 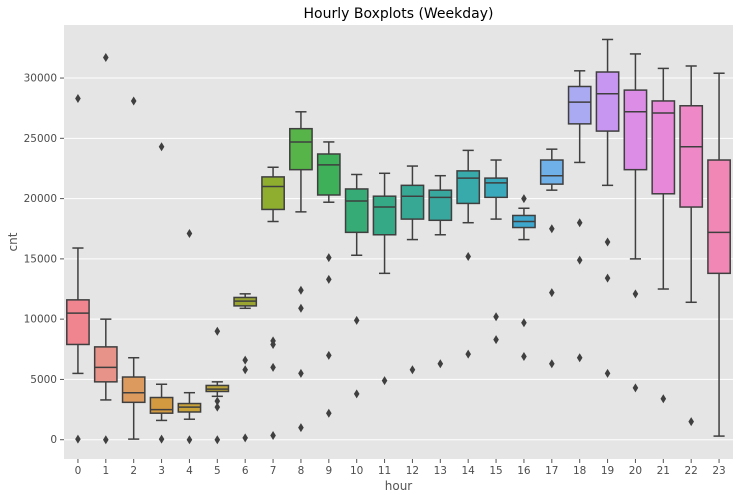 I want to click on x-tick-label: 12, so click(x=412, y=471).